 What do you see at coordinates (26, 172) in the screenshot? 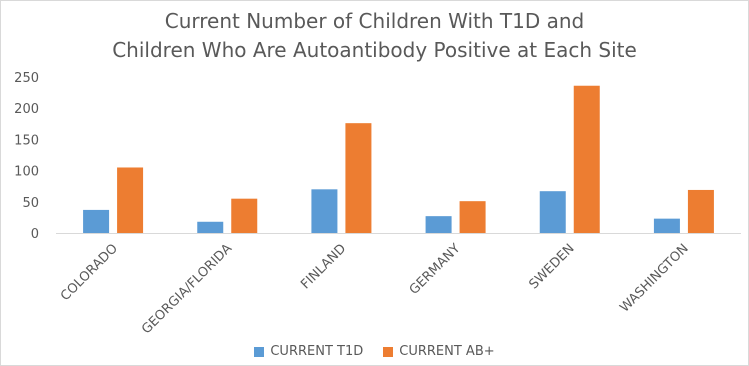
I see `y-tick-label: 100` at bounding box center [26, 172].